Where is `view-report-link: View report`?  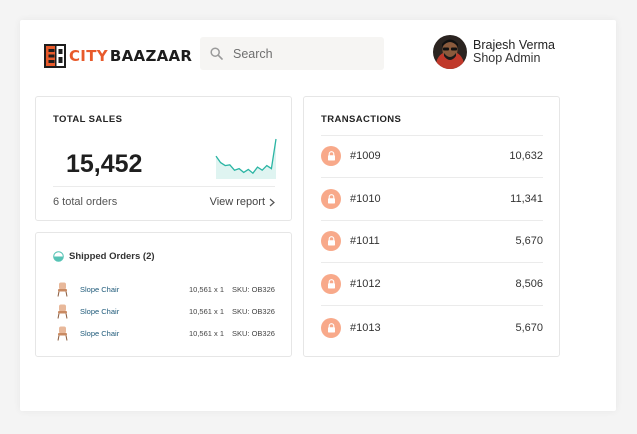
view-report-link: View report is located at coordinates (242, 202).